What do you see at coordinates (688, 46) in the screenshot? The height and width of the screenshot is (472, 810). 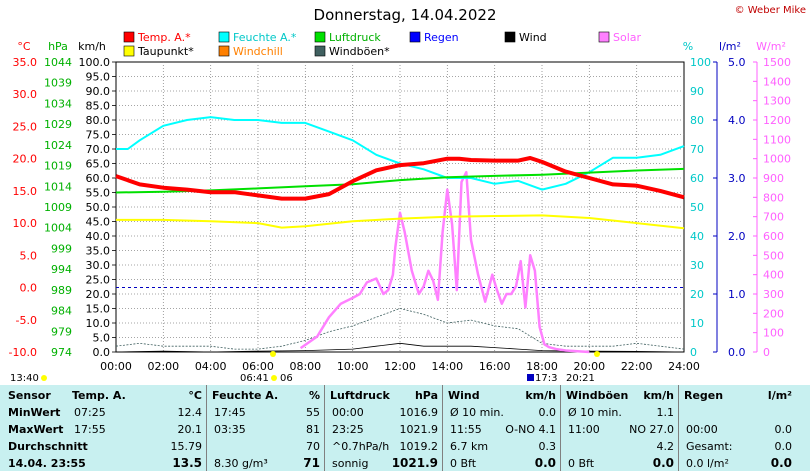 I see `axis-unit-label: %` at bounding box center [688, 46].